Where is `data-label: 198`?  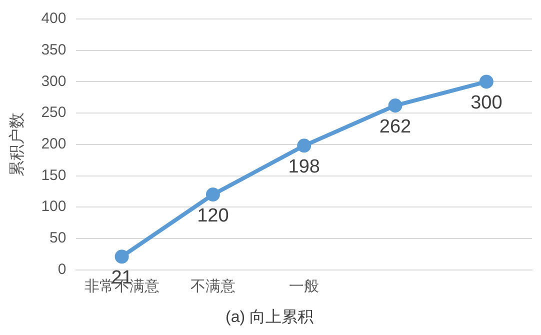 data-label: 198 is located at coordinates (304, 167).